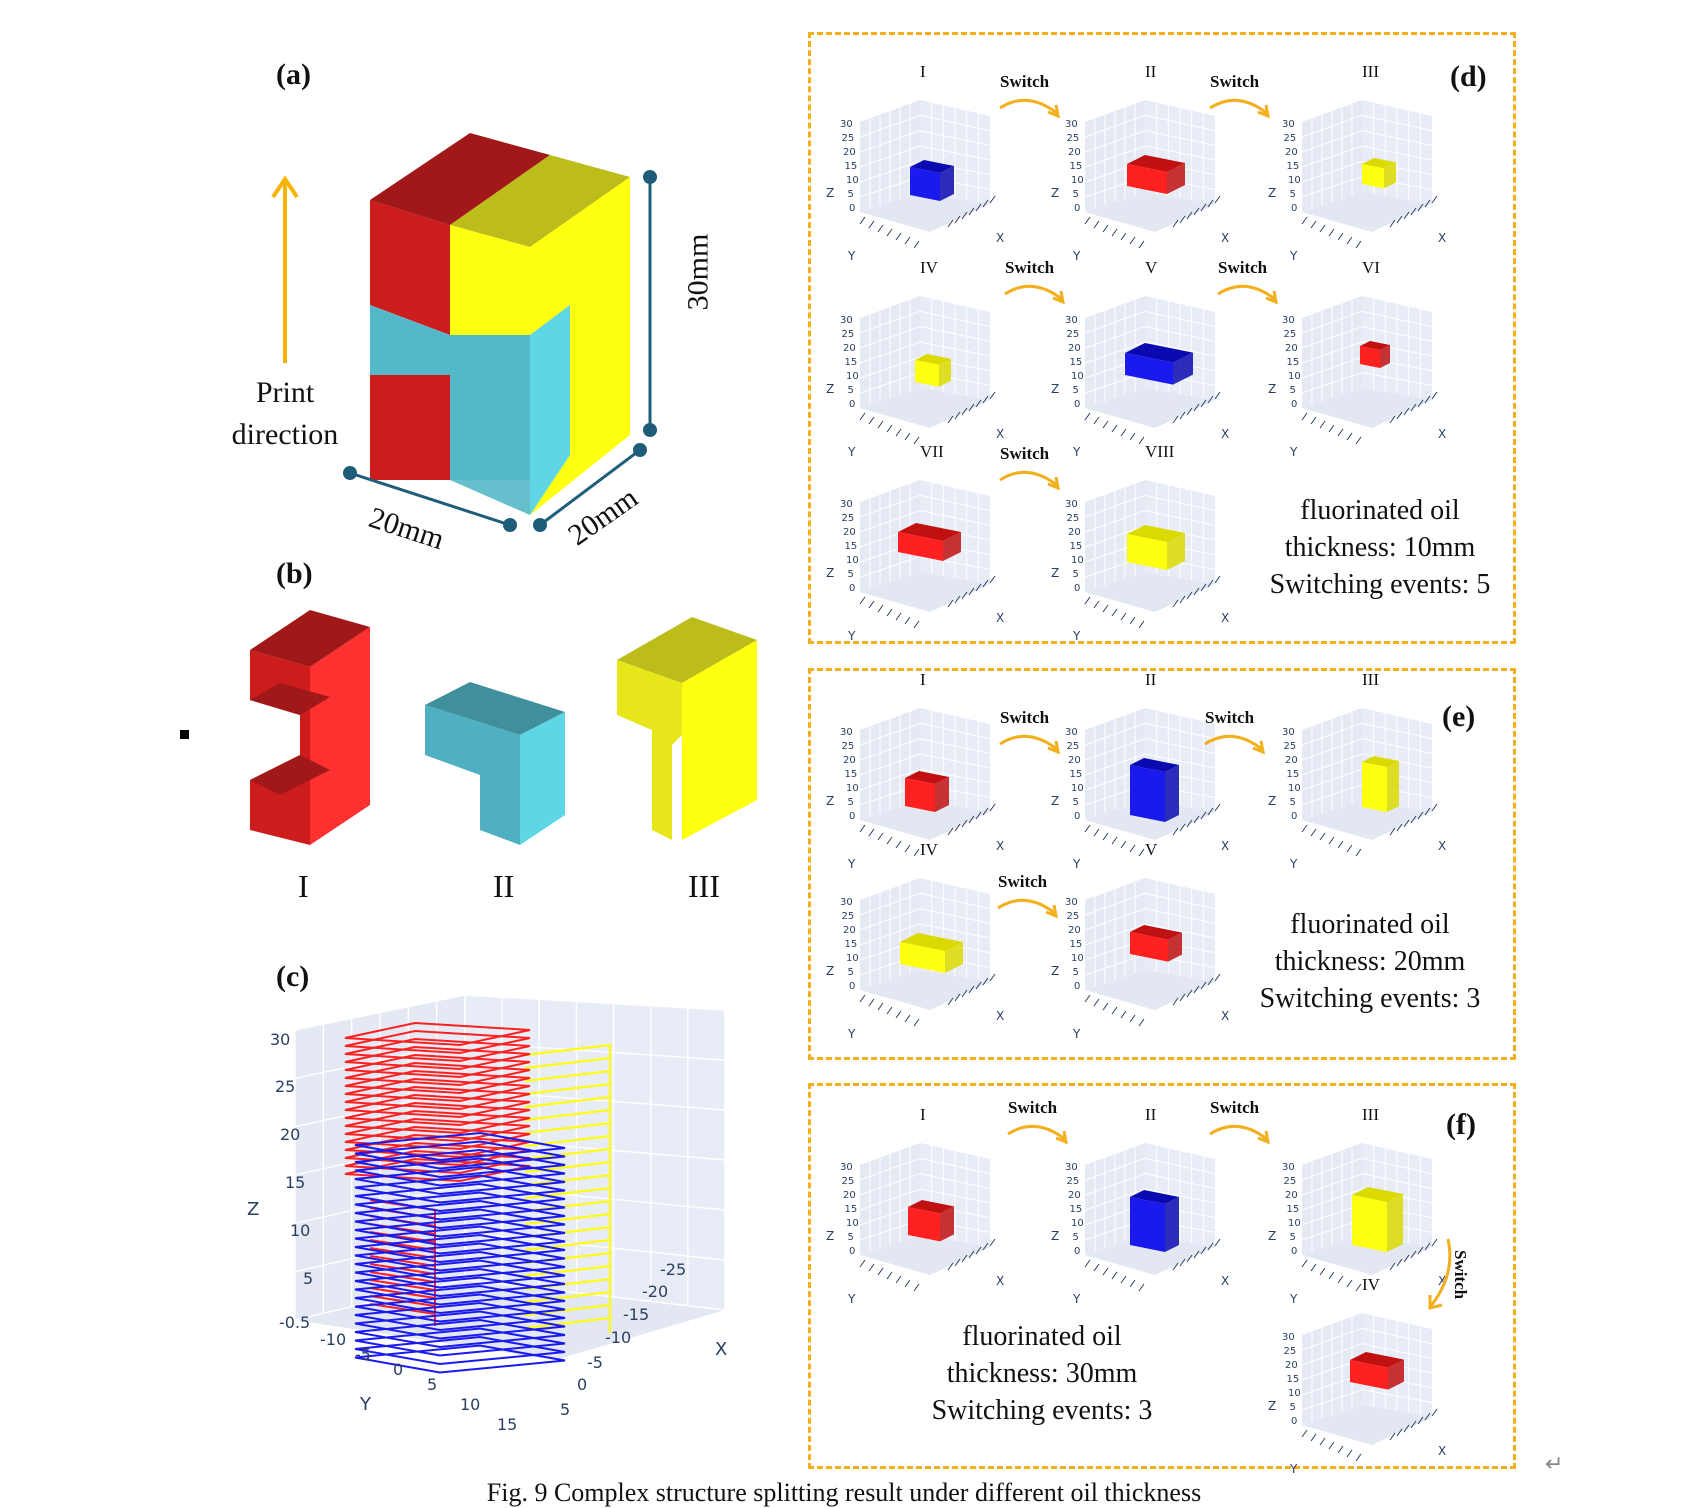 This screenshot has width=1688, height=1508. Describe the element at coordinates (1370, 961) in the screenshot. I see `e-caption-line: thickness: 20mm` at that location.